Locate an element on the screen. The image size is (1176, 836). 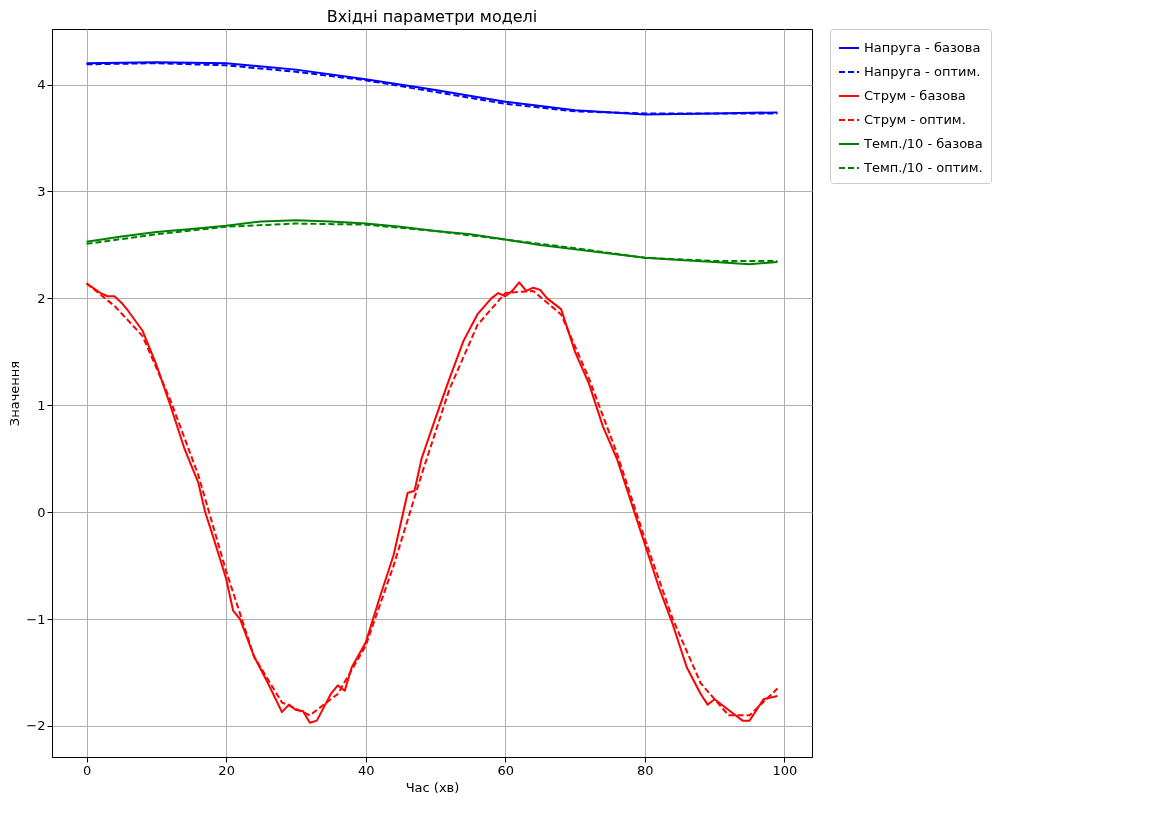
y-tick-label: 0 is located at coordinates (41, 512).